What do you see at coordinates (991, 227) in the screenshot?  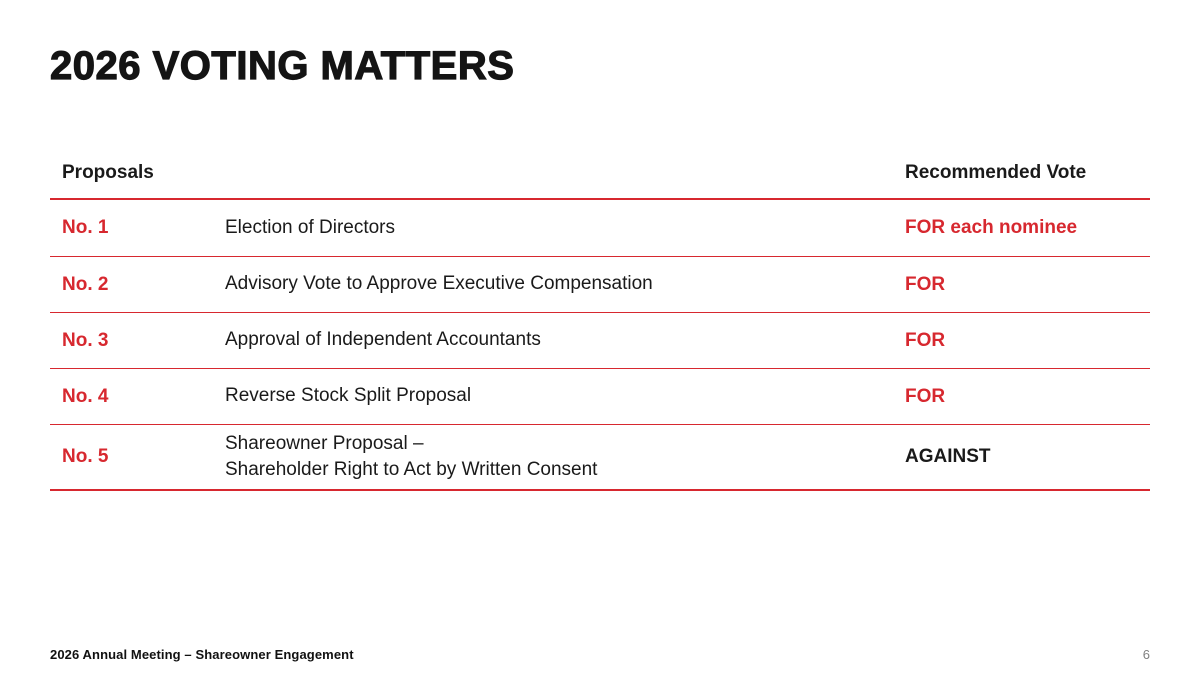 I see `recommended-vote-value: FOR each nominee` at bounding box center [991, 227].